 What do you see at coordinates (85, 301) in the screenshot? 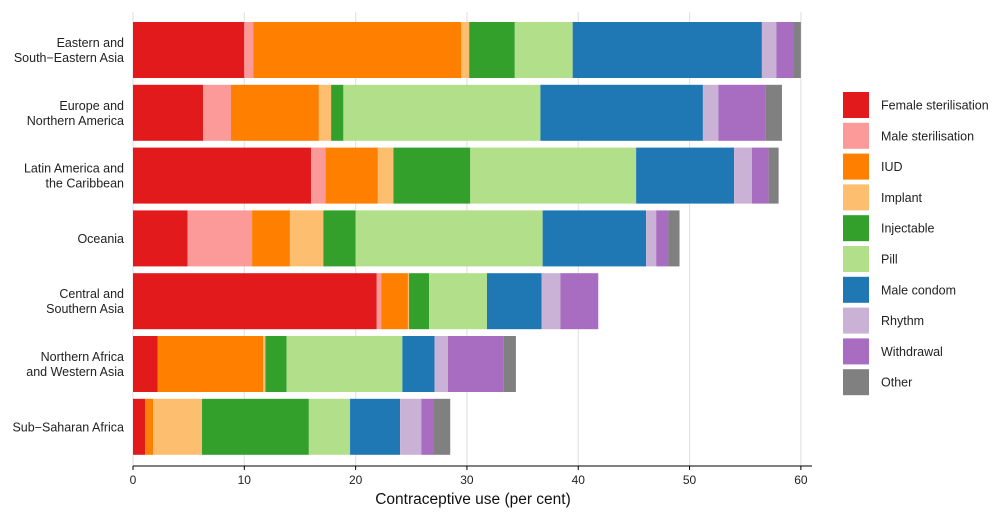
I see `category-label: Central and Southern Asia` at bounding box center [85, 301].